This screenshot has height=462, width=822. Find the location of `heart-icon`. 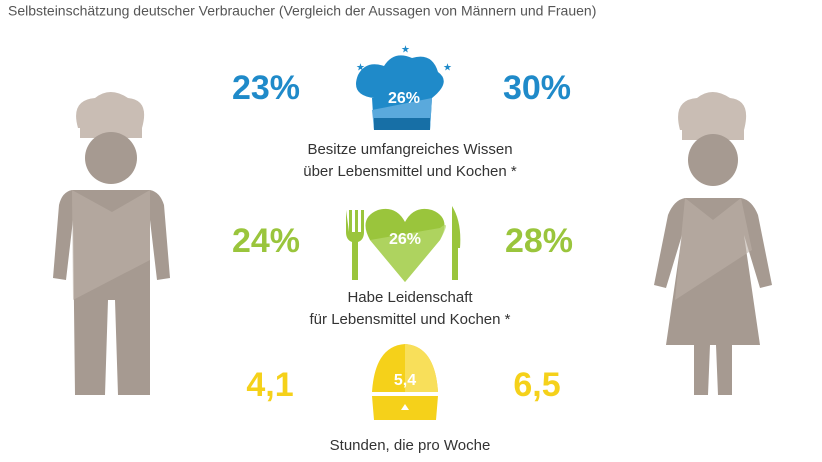

heart-icon is located at coordinates (403, 244).